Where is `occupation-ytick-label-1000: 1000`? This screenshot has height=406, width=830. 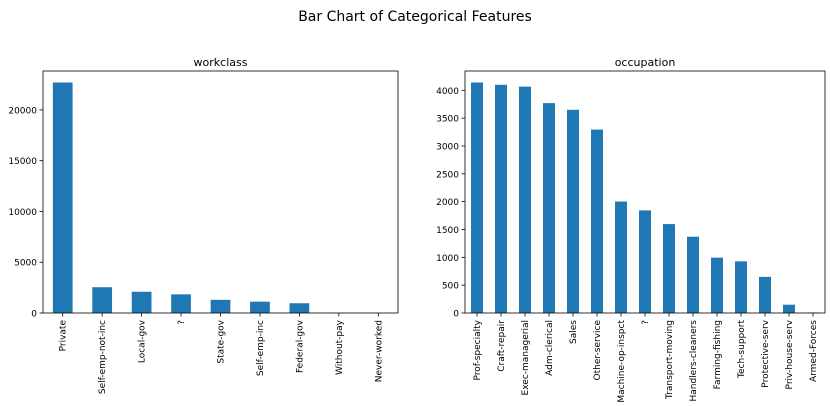
occupation-ytick-label-1000: 1000 is located at coordinates (447, 259).